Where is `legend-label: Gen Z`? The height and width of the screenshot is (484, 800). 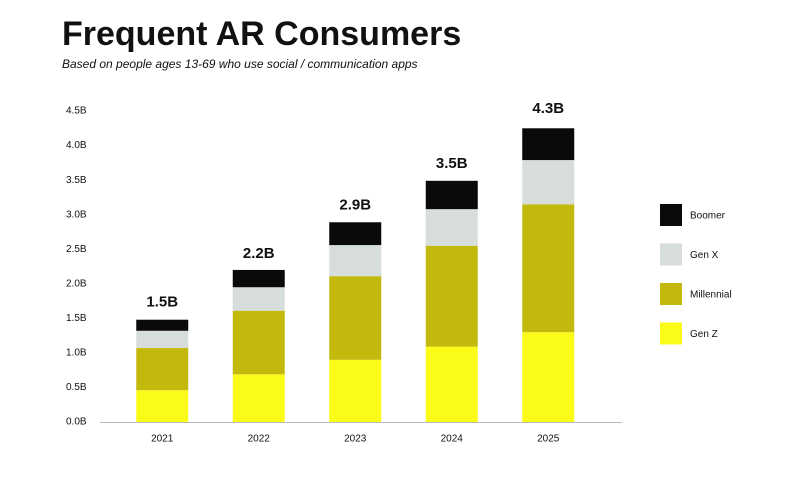
legend-label: Gen Z is located at coordinates (704, 334).